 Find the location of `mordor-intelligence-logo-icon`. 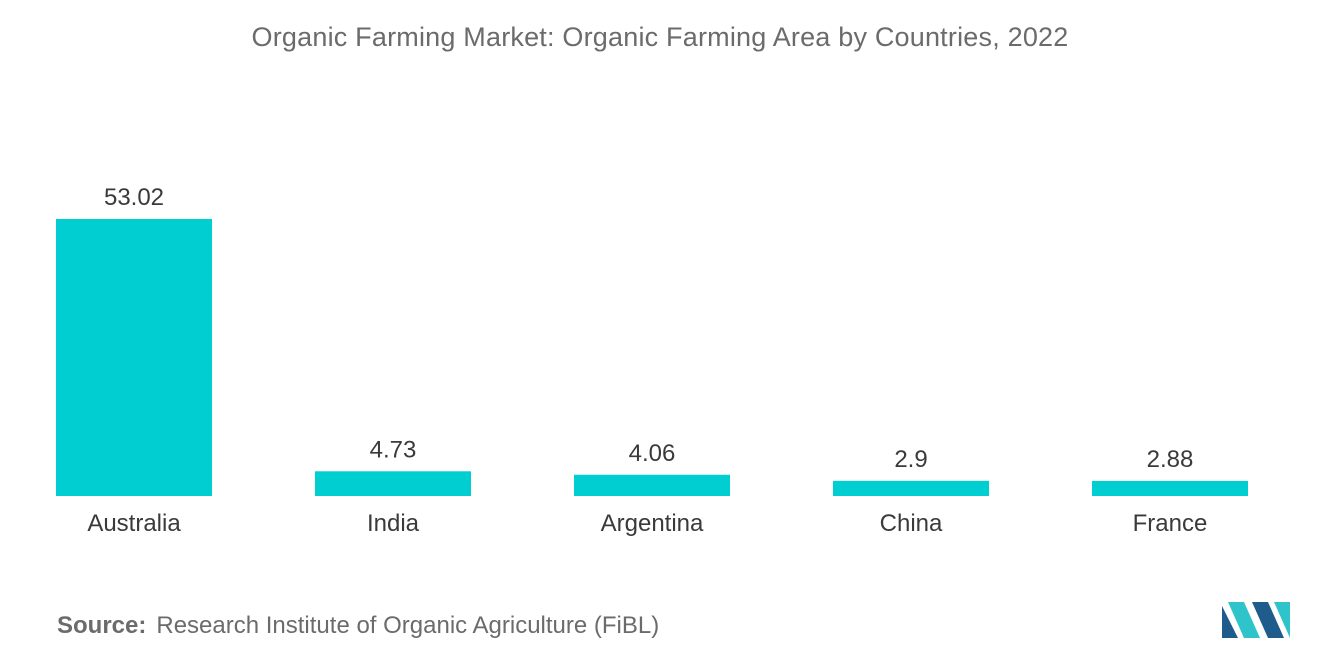

mordor-intelligence-logo-icon is located at coordinates (1256, 620).